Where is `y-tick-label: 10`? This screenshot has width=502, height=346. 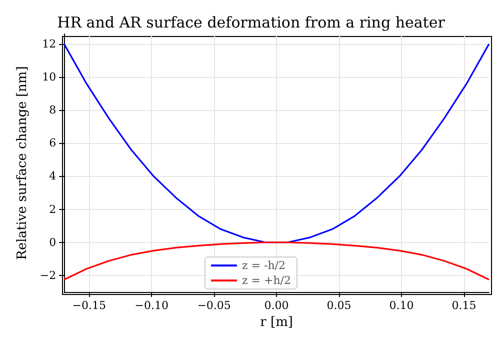 y-tick-label: 10 is located at coordinates (49, 77).